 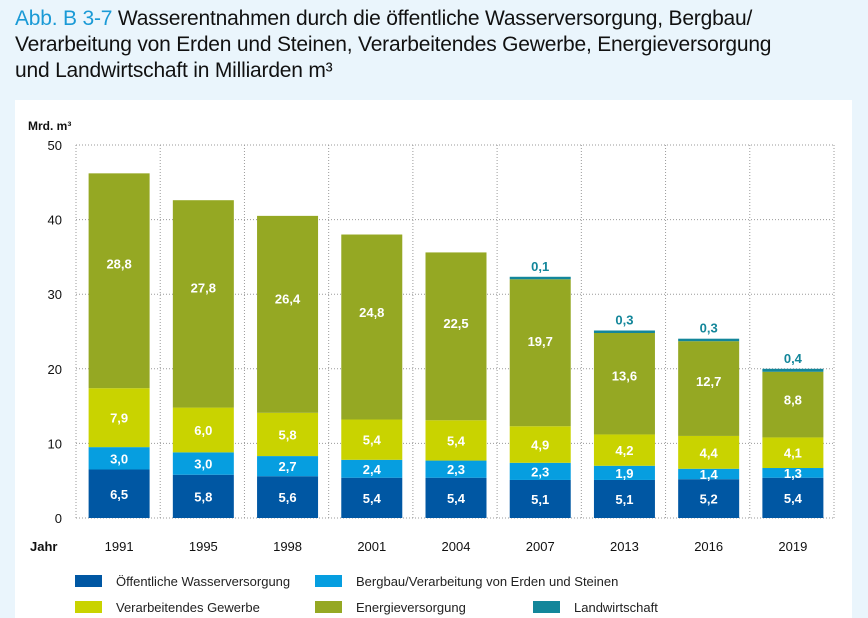 I want to click on bar-segment-energieversorgung-2016, so click(x=709, y=388).